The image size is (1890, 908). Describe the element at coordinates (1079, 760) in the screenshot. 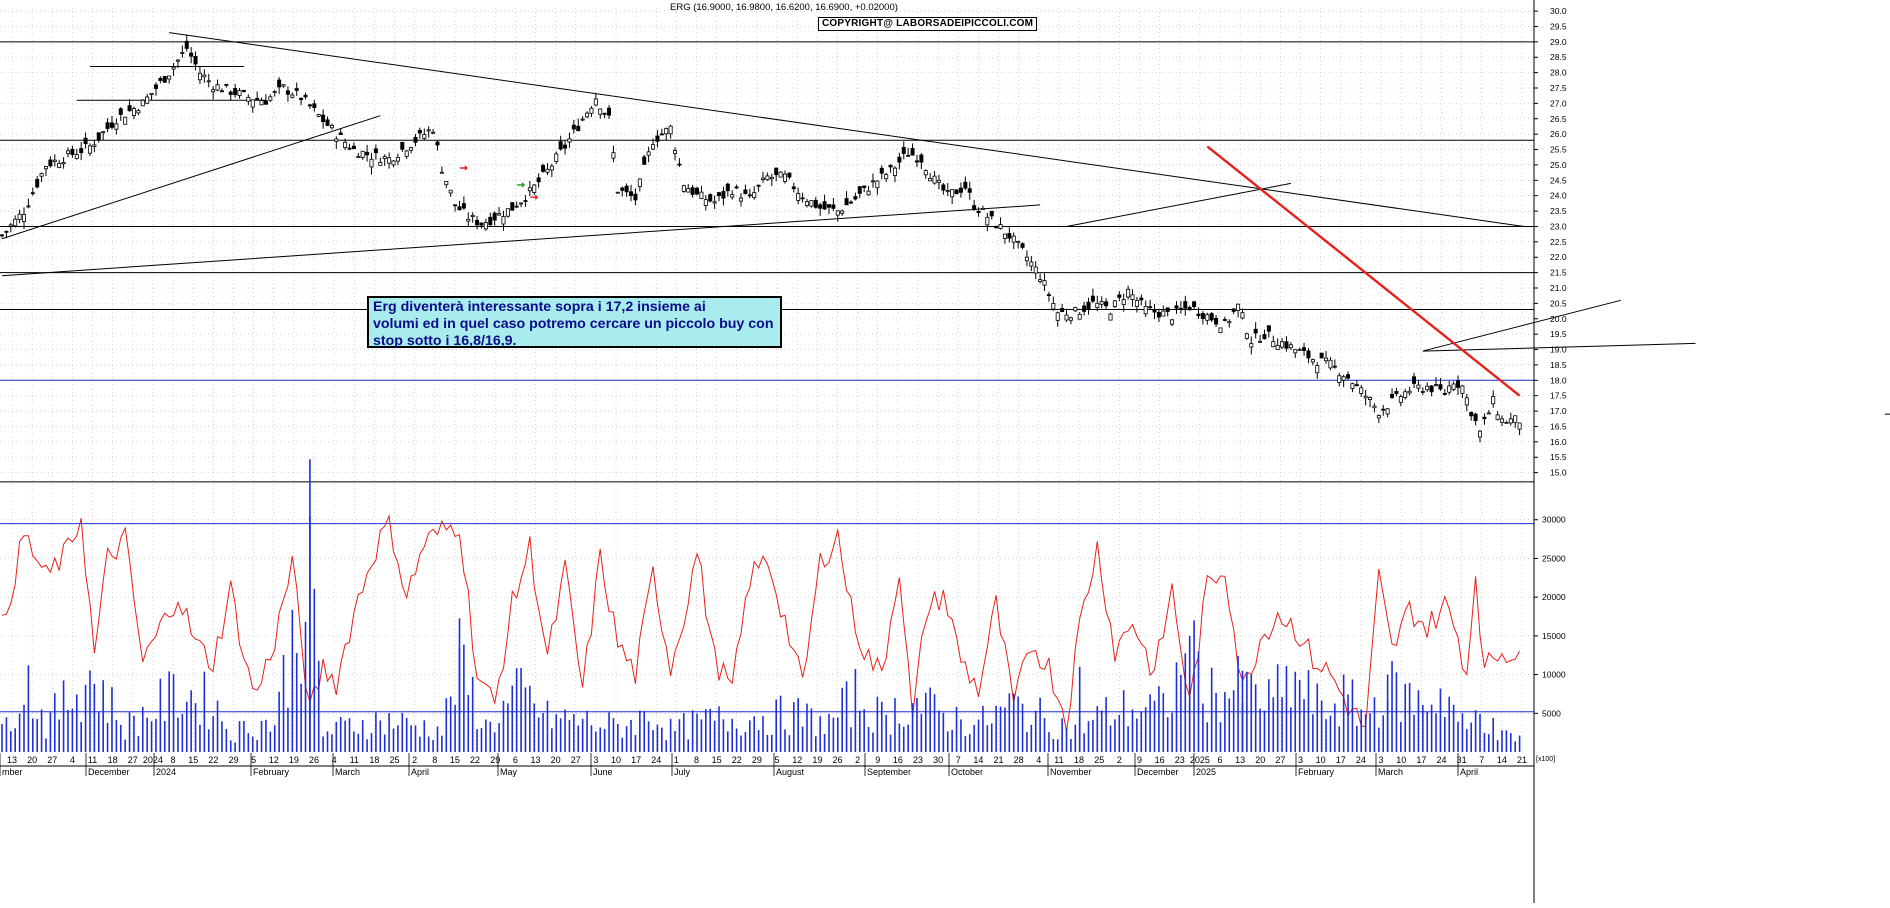

I see `date-tick-label: 18` at that location.